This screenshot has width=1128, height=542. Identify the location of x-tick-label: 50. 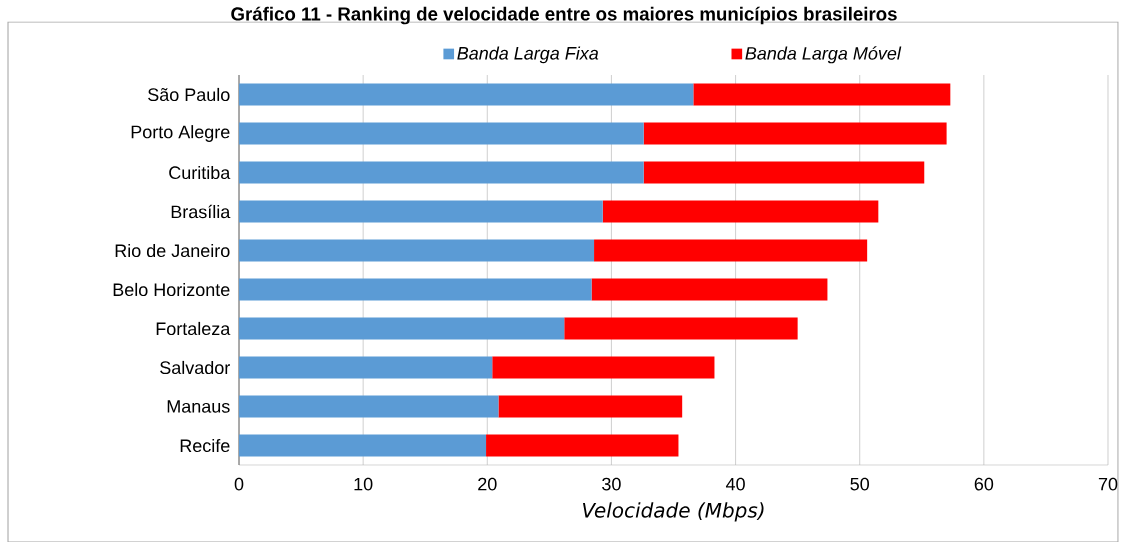
(860, 484).